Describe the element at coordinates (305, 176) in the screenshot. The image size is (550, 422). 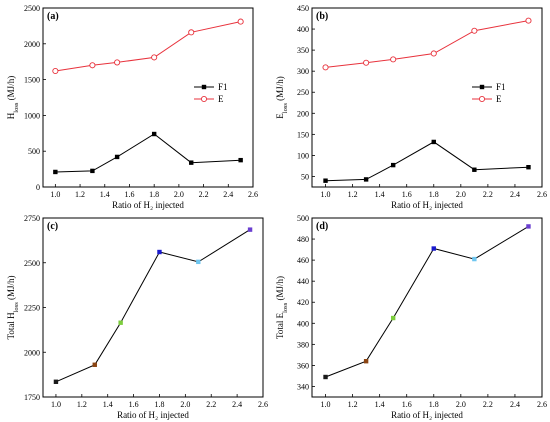
I see `y-tick-label: 50` at that location.